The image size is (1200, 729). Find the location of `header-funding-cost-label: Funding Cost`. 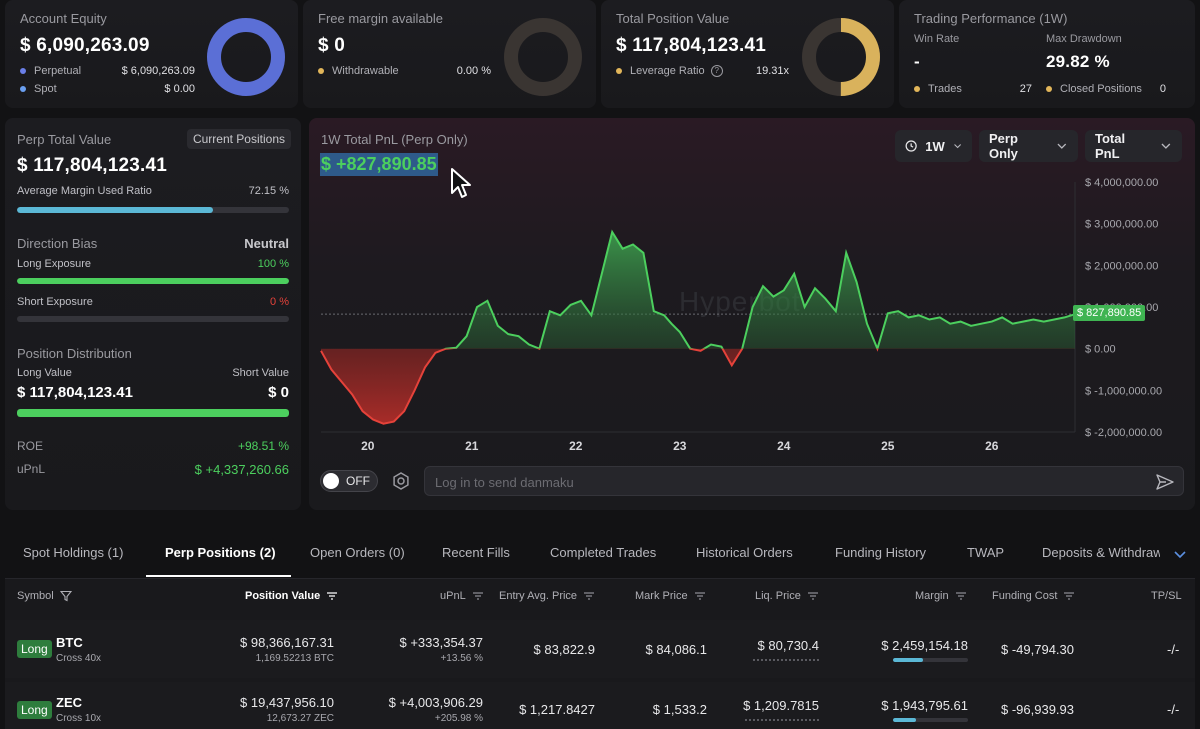

header-funding-cost-label: Funding Cost is located at coordinates (1025, 596).